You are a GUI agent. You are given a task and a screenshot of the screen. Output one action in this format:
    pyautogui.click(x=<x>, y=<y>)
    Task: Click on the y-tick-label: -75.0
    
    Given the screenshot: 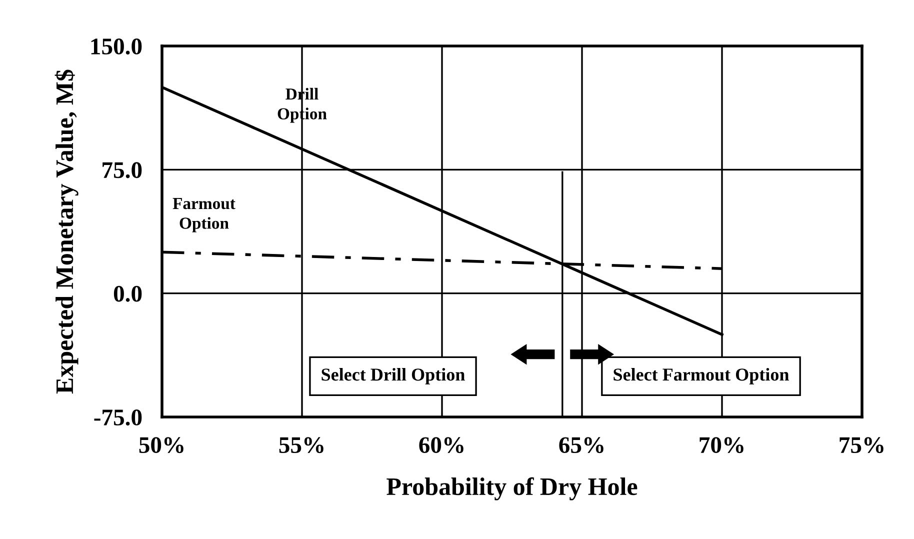 What is the action you would take?
    pyautogui.click(x=118, y=417)
    